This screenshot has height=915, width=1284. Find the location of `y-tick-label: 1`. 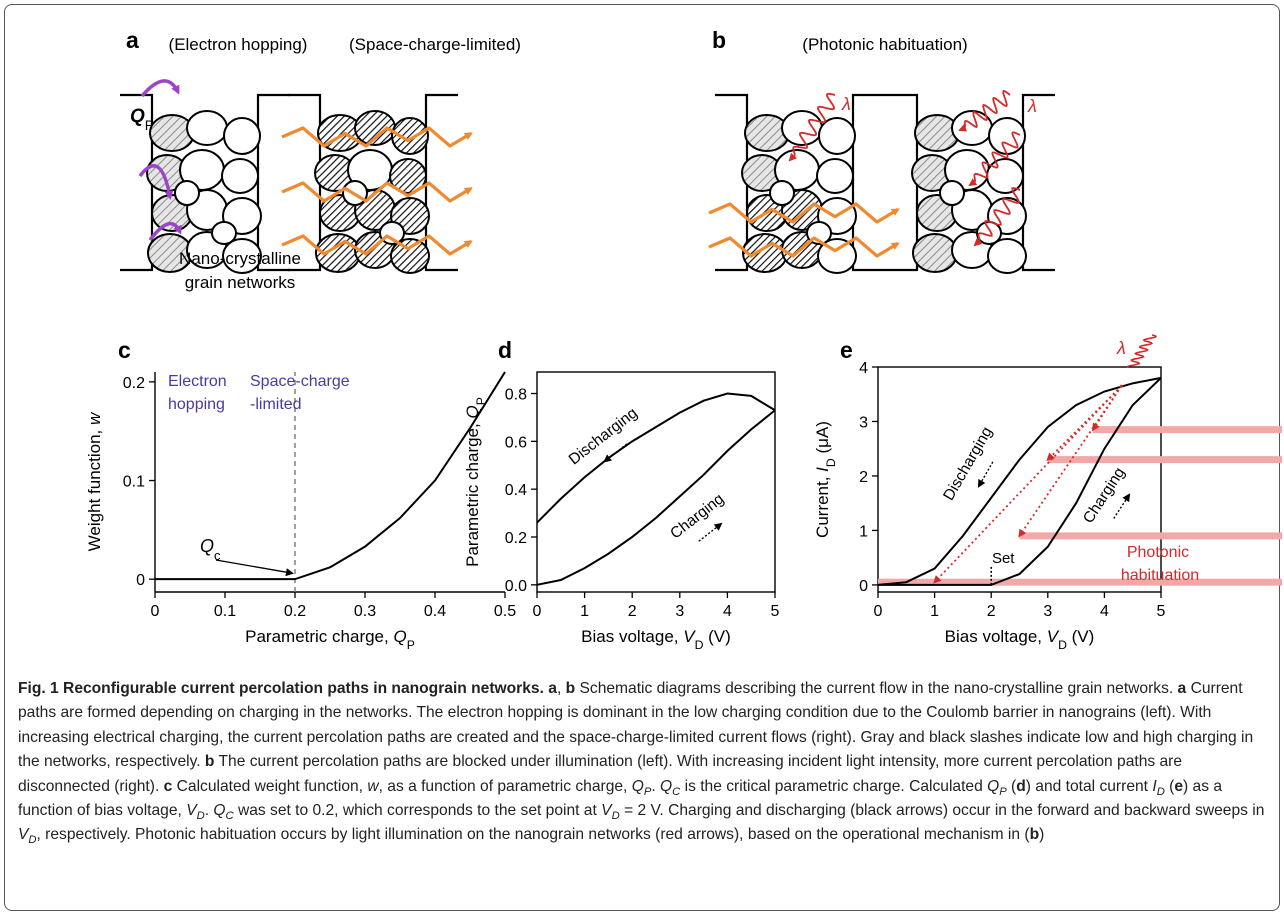

y-tick-label: 1 is located at coordinates (863, 531).